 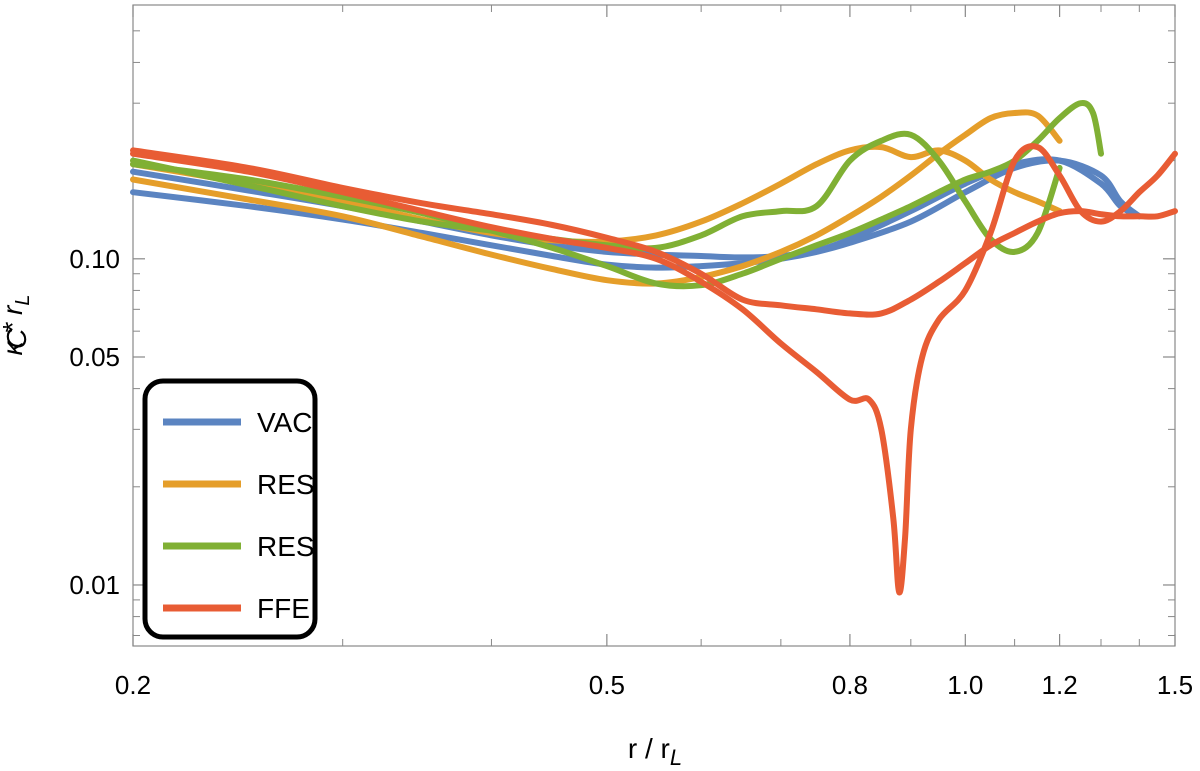 I want to click on y-tick-label: 0.10, so click(x=94, y=259).